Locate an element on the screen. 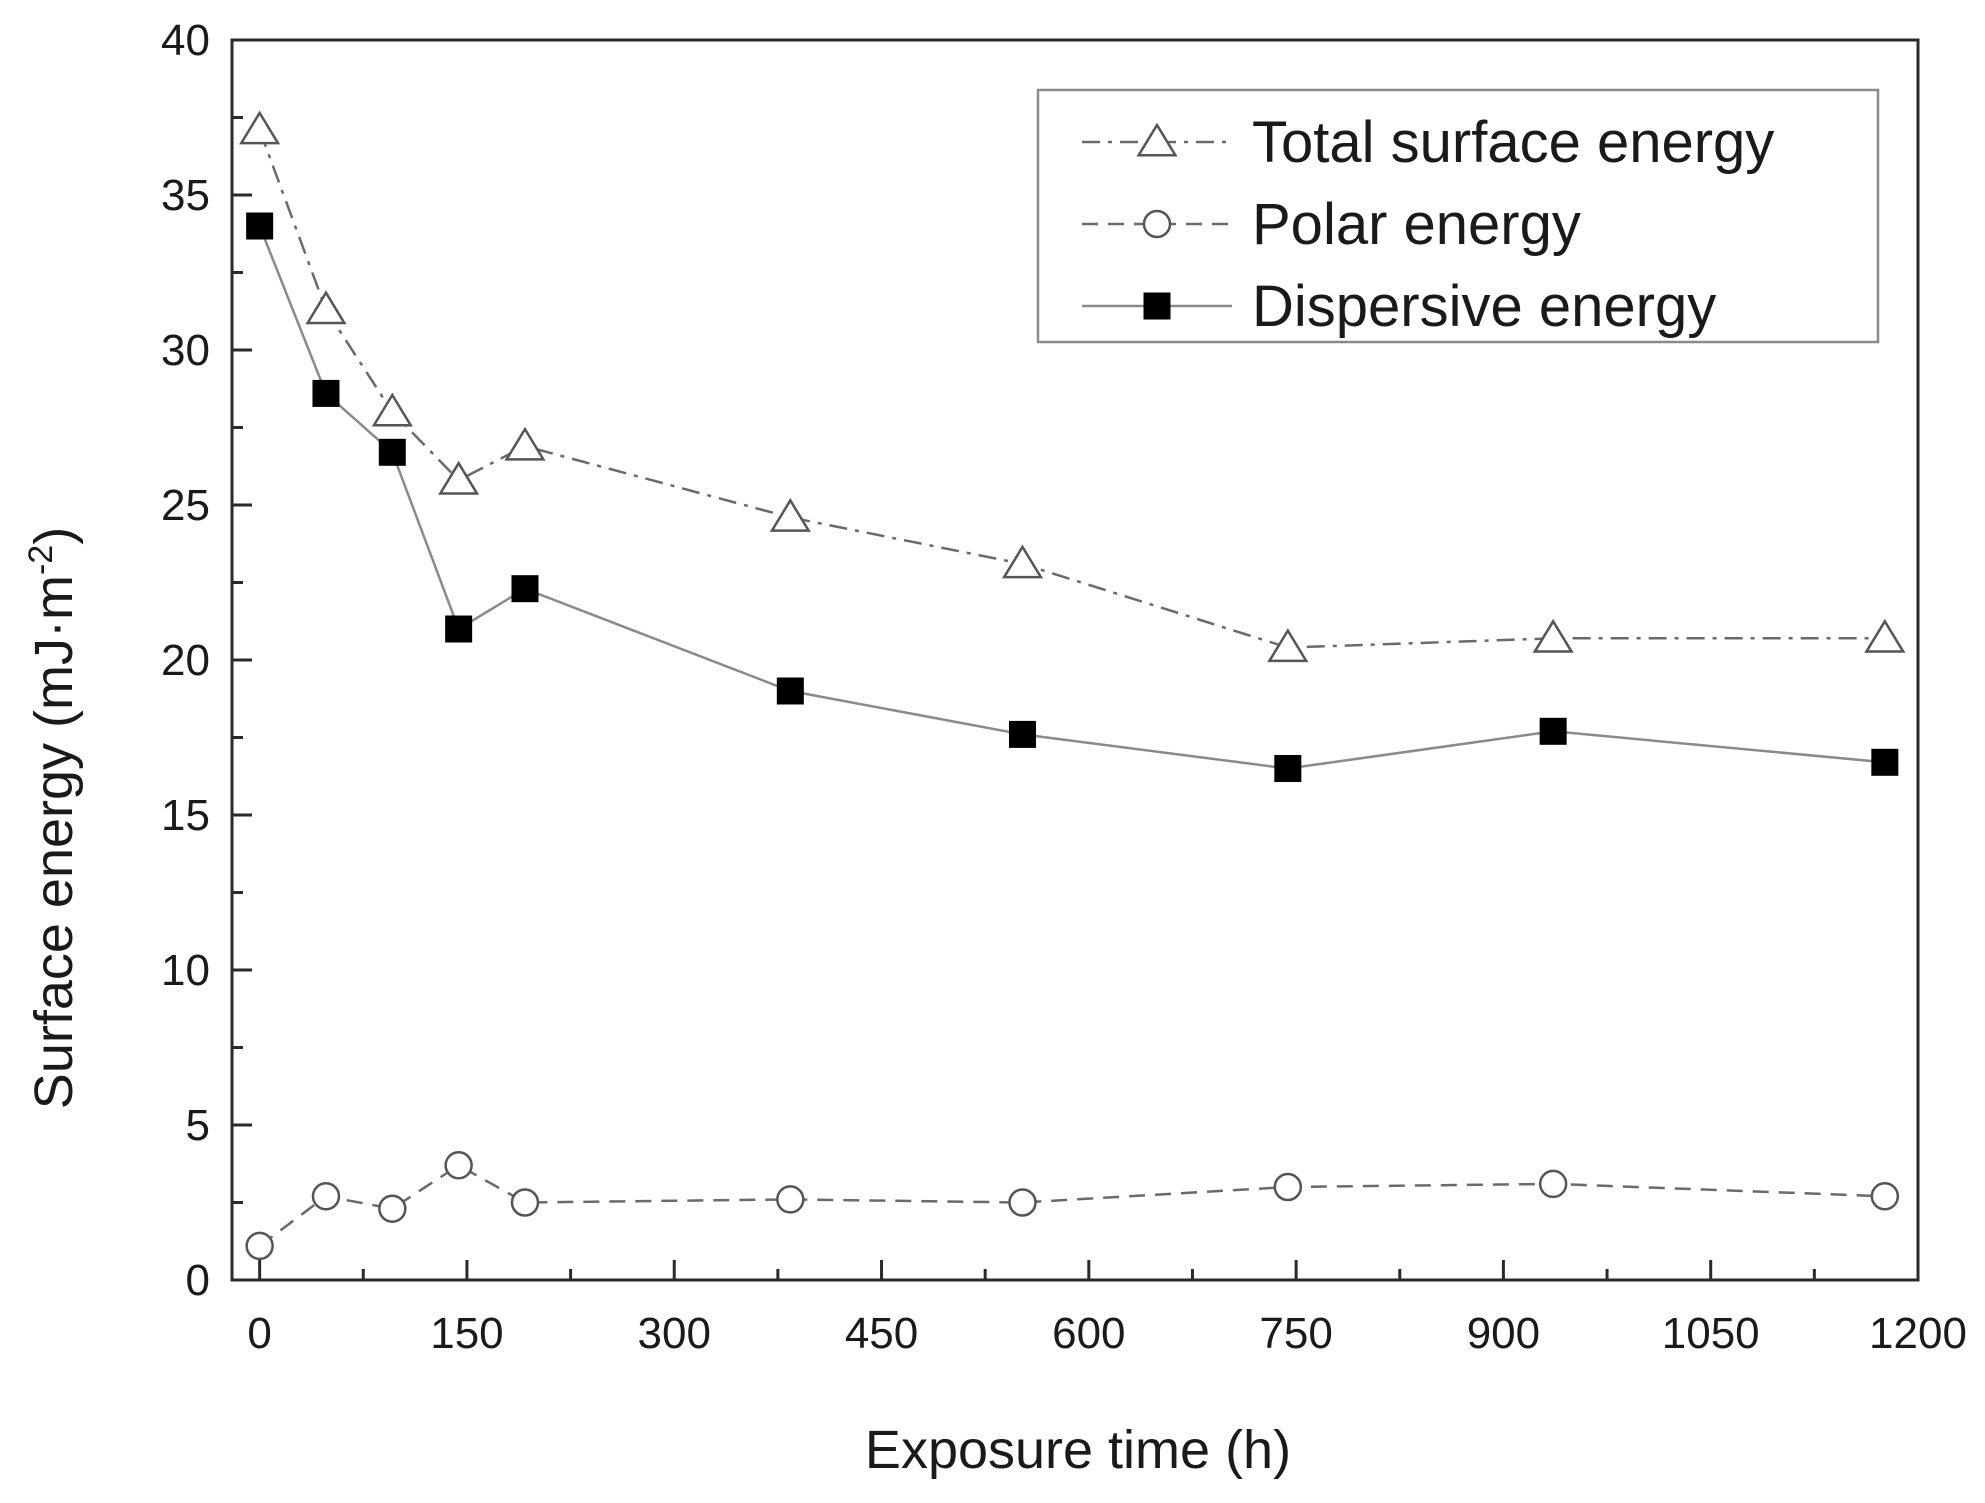 The width and height of the screenshot is (1985, 1503). x-tick-label: 900 is located at coordinates (1503, 1333).